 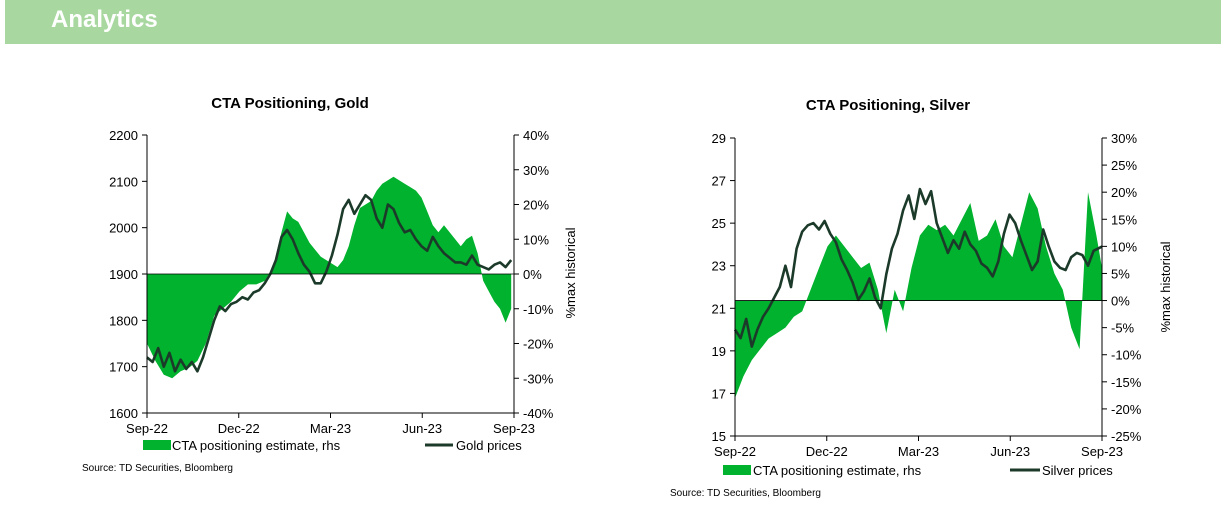 I want to click on right-tick-label: -15%, so click(x=1126, y=382).